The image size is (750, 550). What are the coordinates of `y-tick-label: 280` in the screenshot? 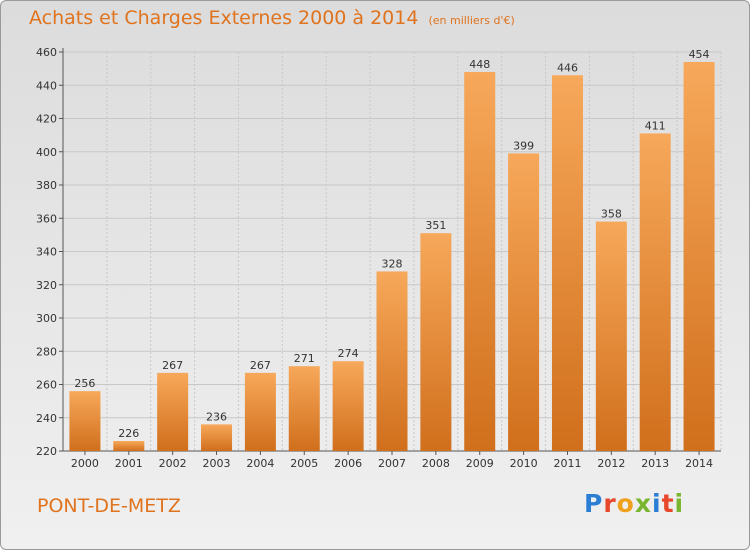 It's located at (46, 351).